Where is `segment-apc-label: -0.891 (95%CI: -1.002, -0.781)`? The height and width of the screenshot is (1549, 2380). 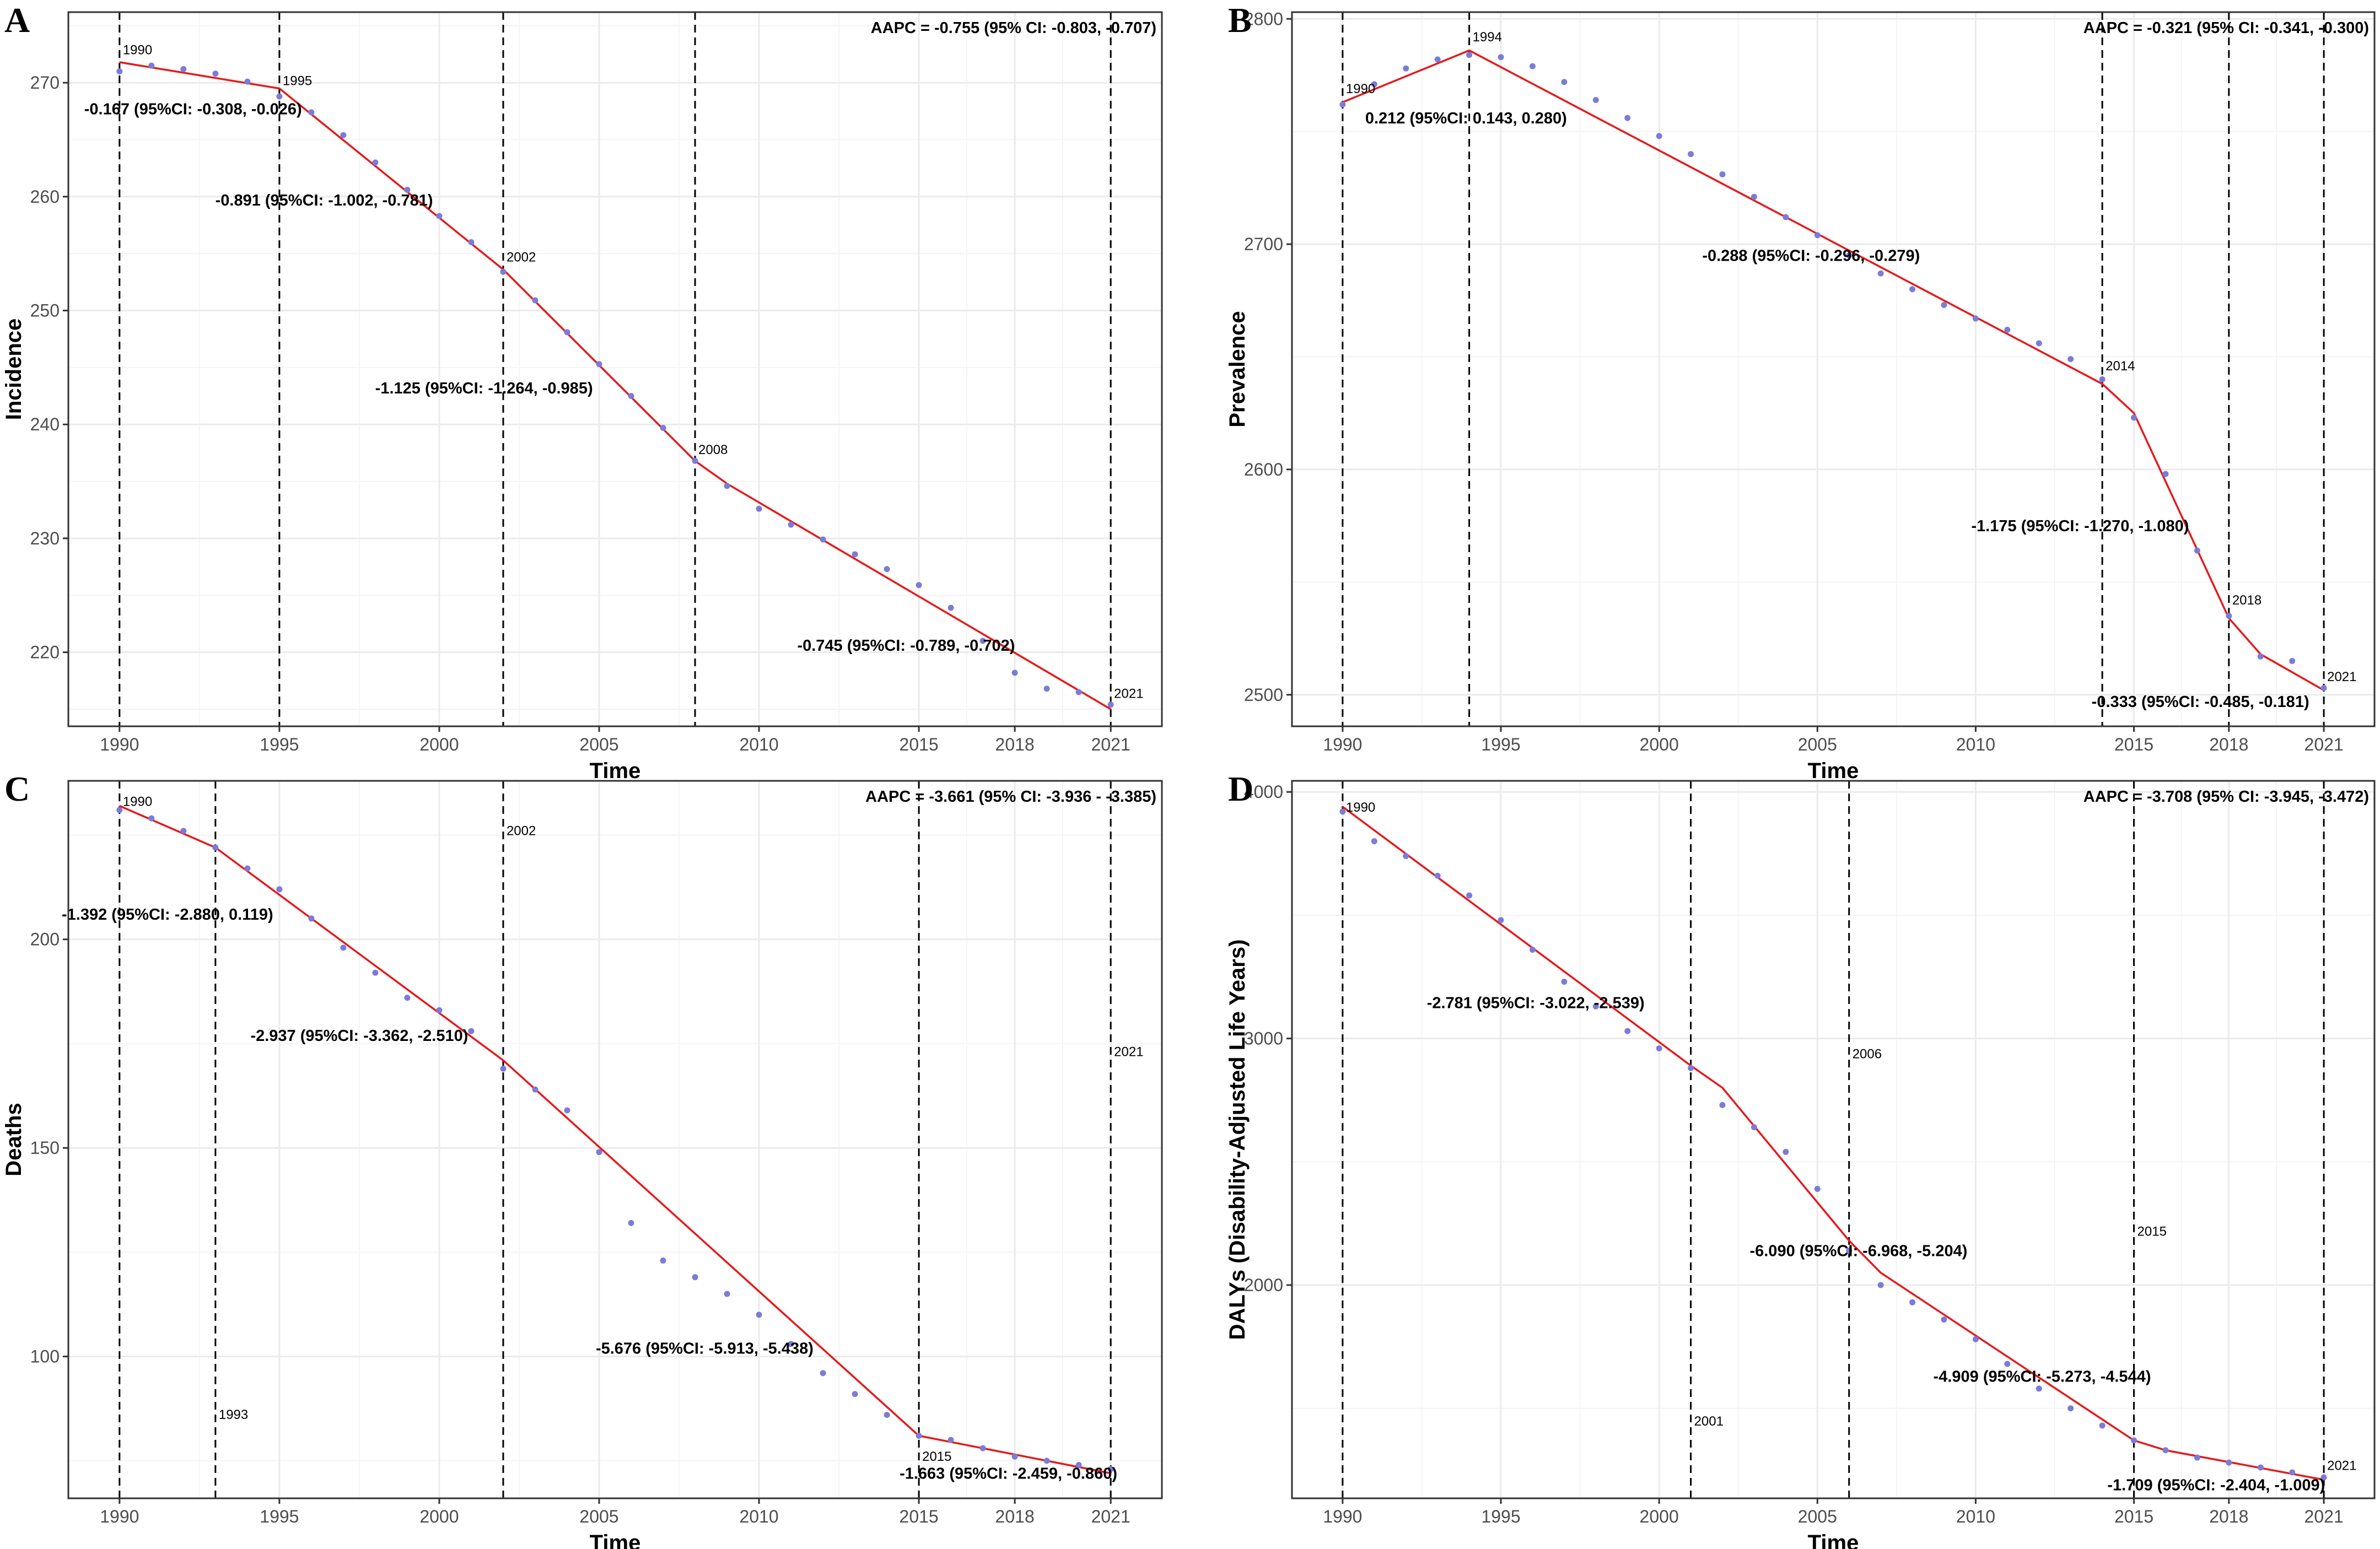 segment-apc-label: -0.891 (95%CI: -1.002, -0.781) is located at coordinates (324, 200).